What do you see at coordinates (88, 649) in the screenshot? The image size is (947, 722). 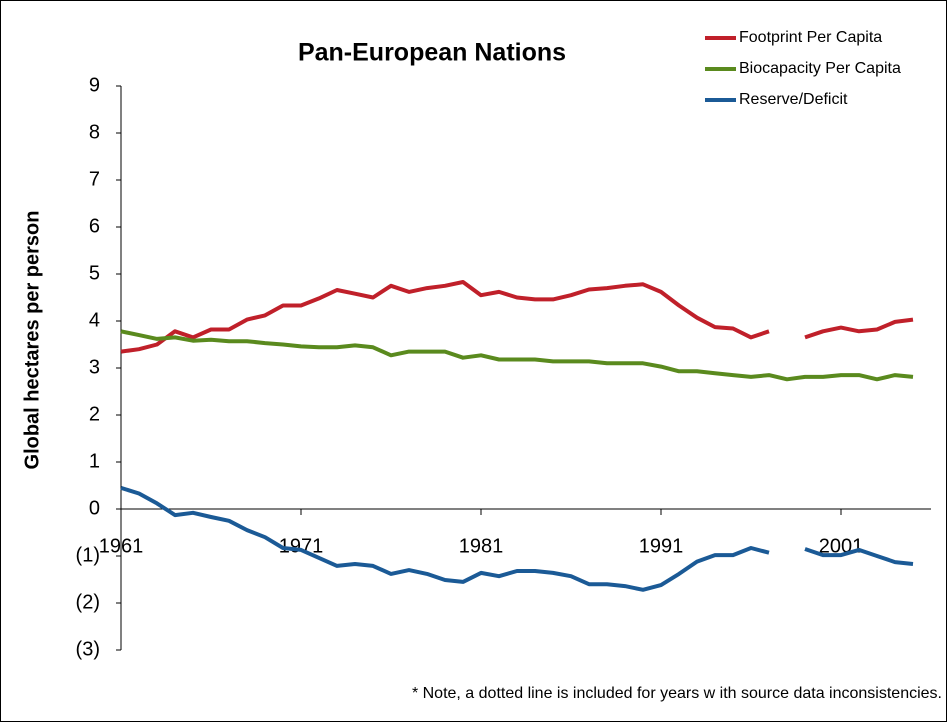 I see `y-tick-label: (3)` at bounding box center [88, 649].